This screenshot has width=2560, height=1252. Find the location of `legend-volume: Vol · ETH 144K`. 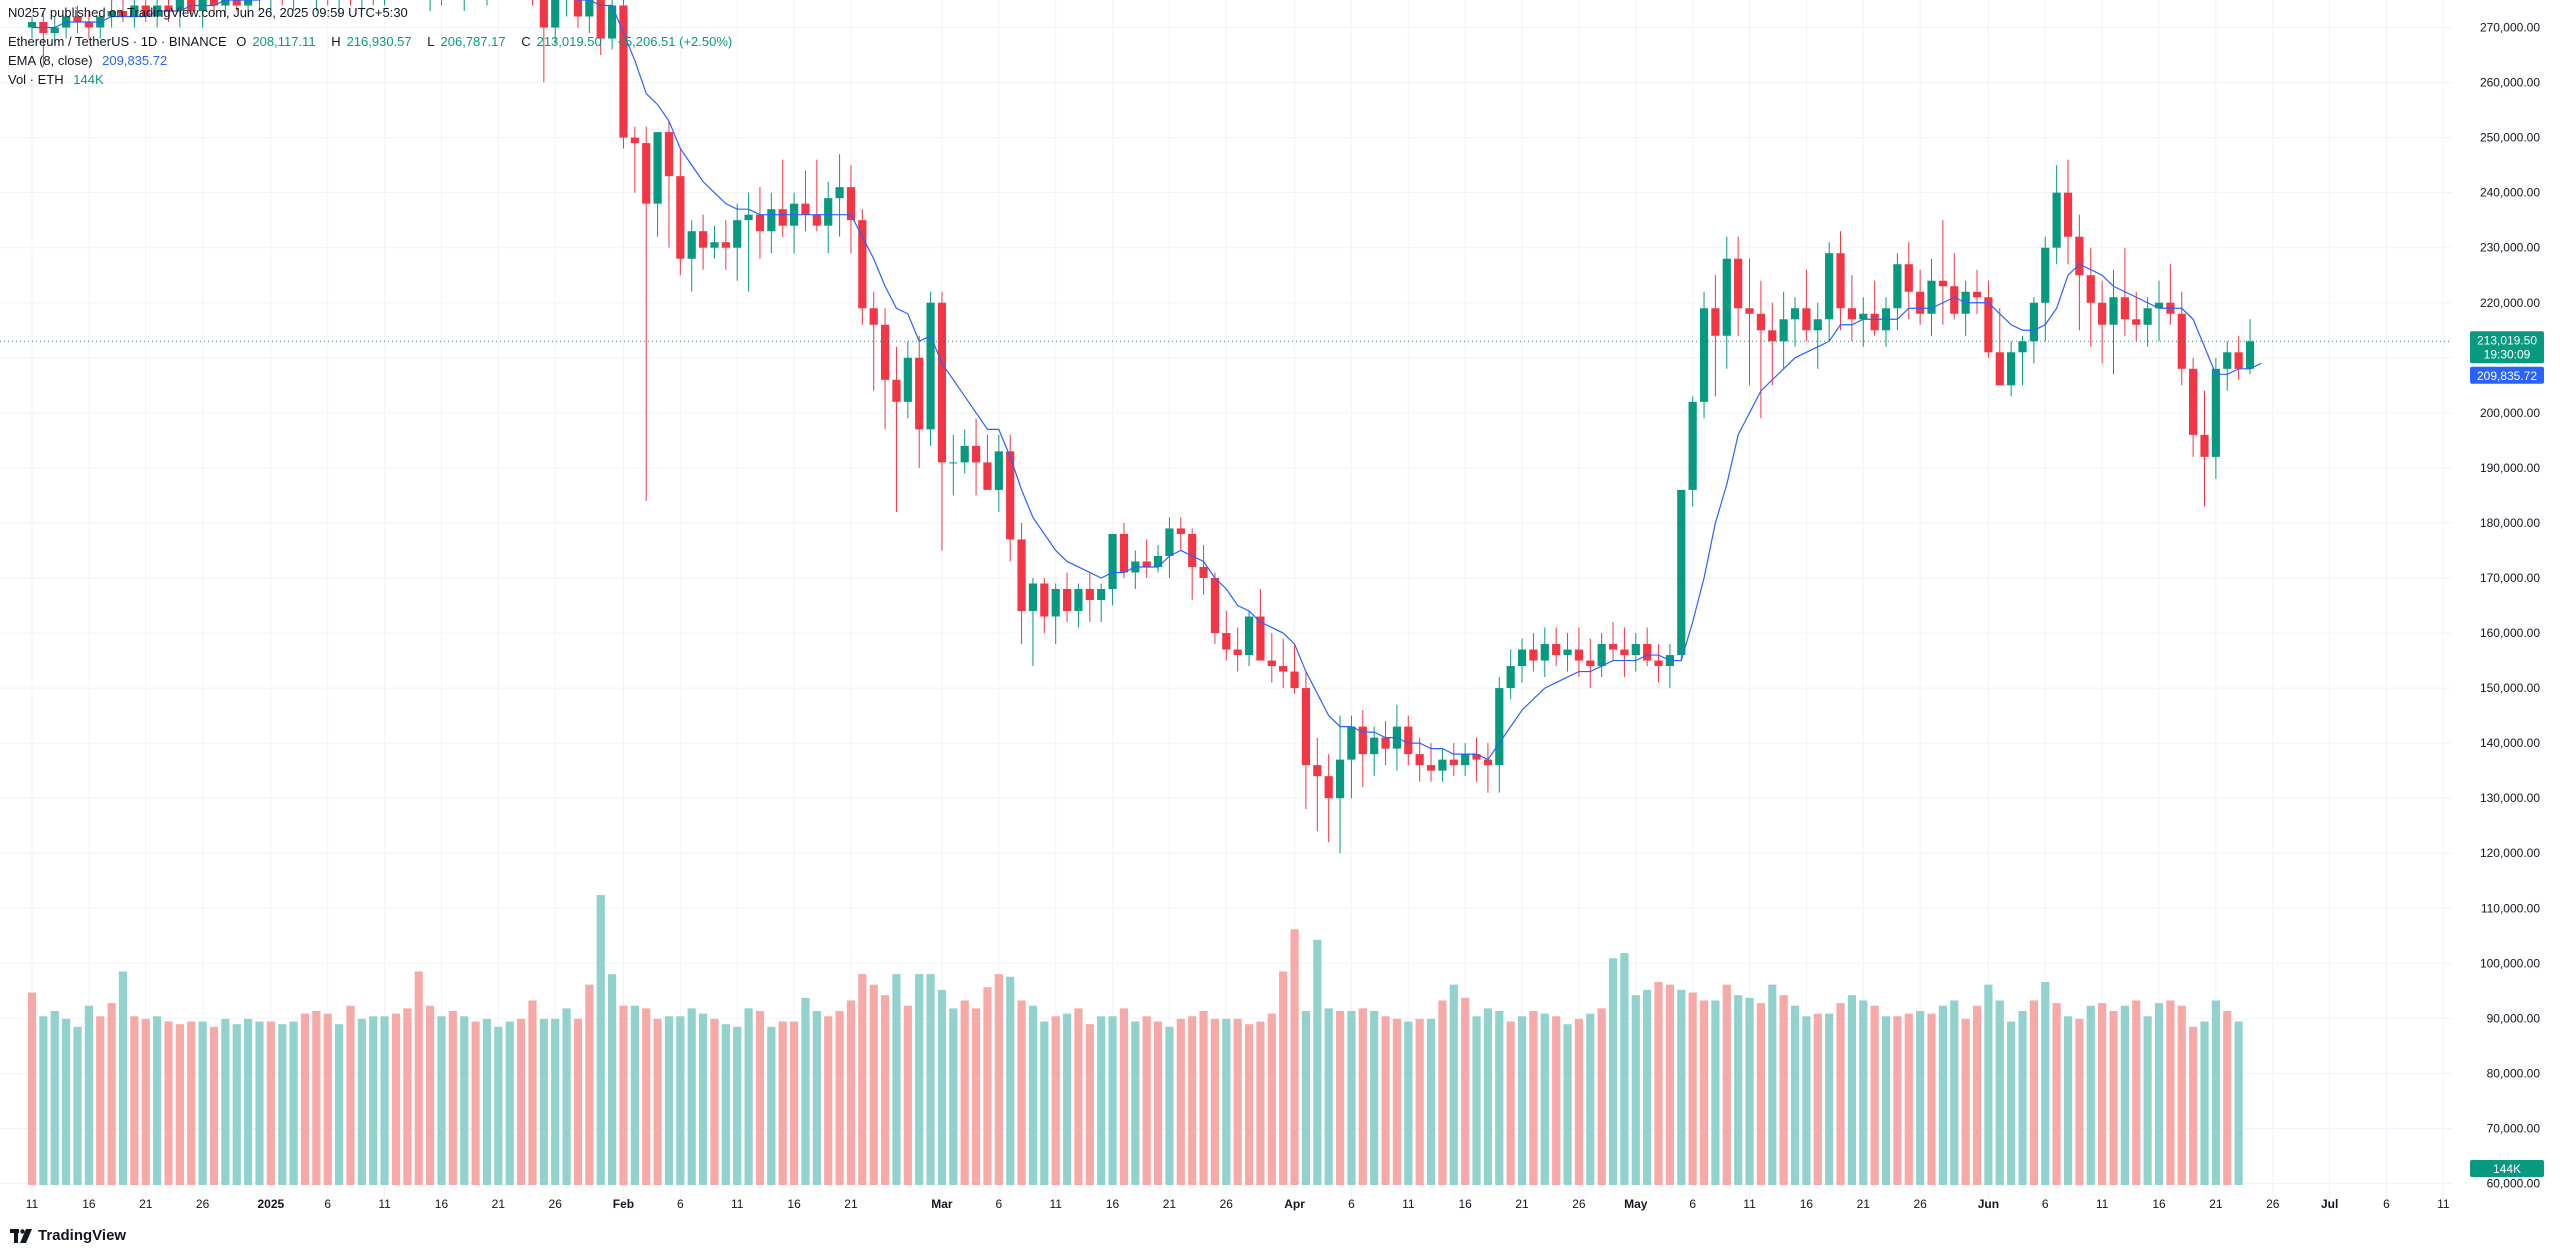

legend-volume: Vol · ETH 144K is located at coordinates (59, 80).